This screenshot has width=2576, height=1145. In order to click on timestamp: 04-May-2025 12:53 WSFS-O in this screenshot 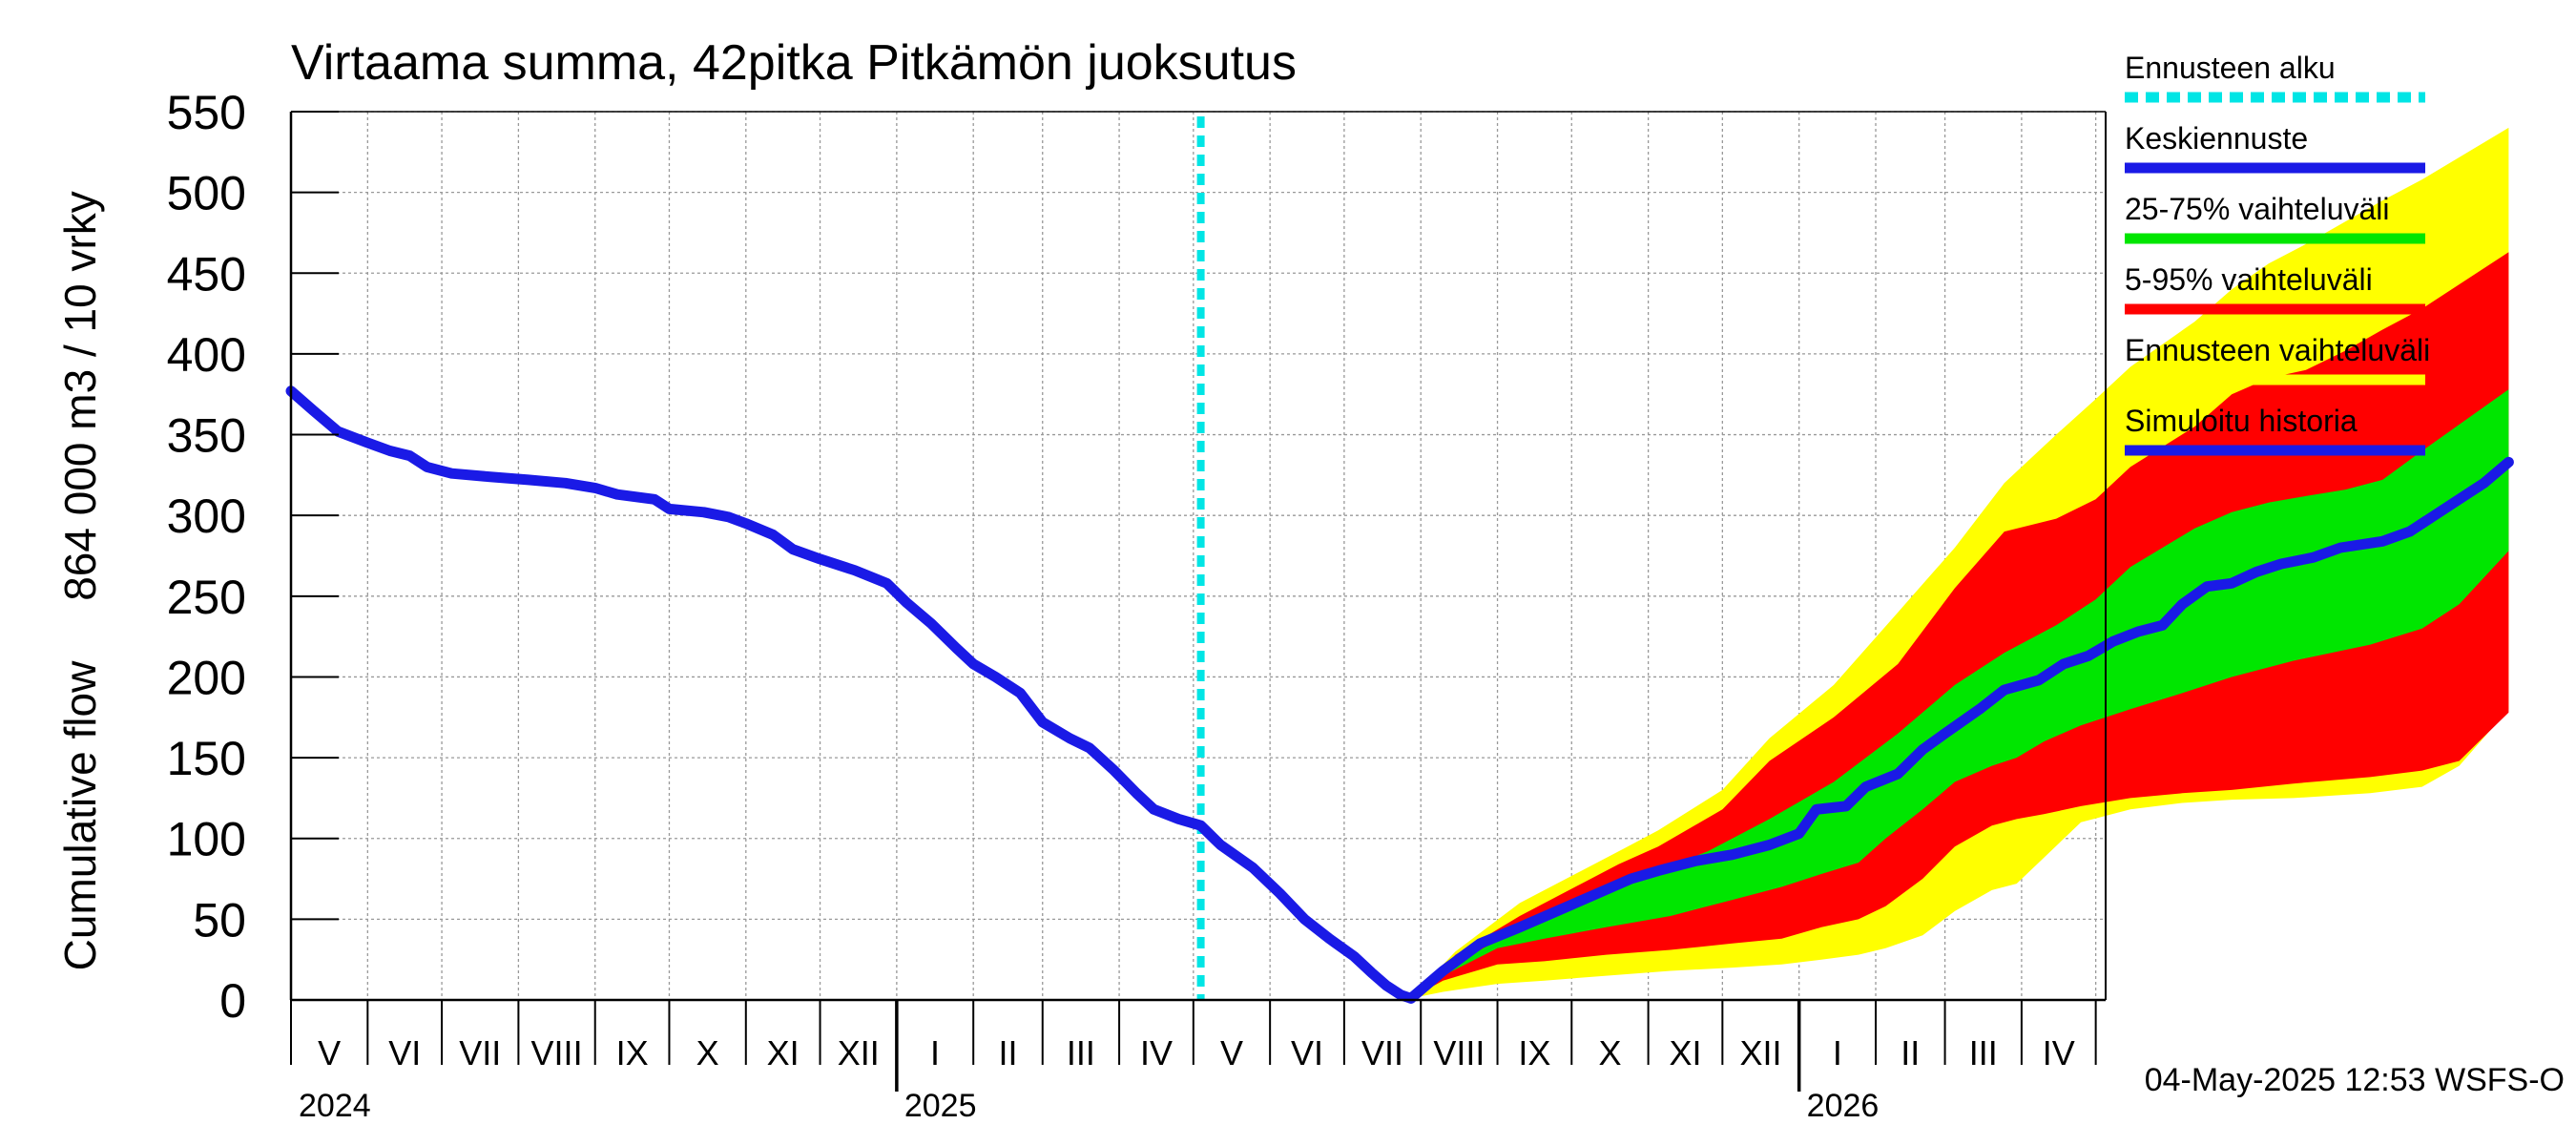, I will do `click(2355, 1080)`.